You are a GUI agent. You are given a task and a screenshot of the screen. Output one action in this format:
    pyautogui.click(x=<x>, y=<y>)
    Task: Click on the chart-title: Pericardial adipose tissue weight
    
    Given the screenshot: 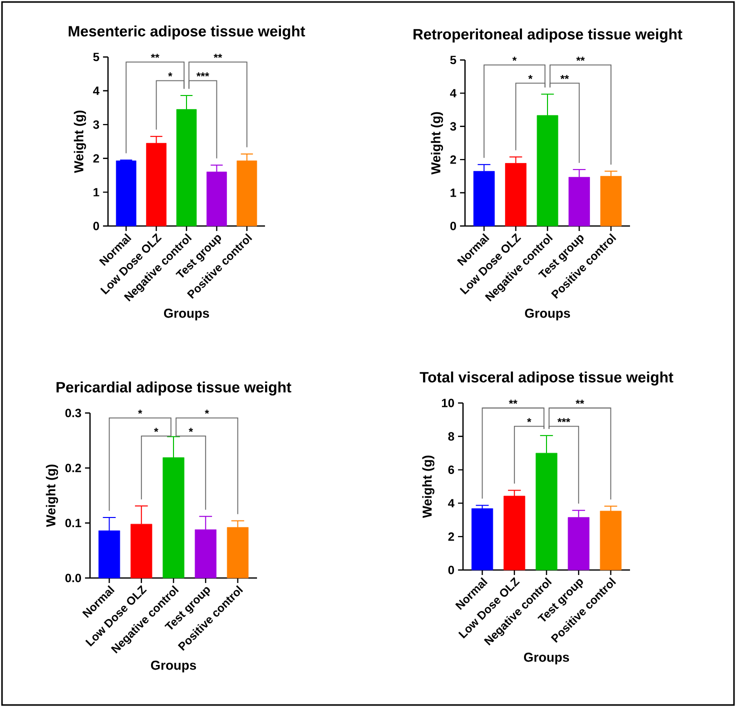 What is the action you would take?
    pyautogui.click(x=174, y=389)
    